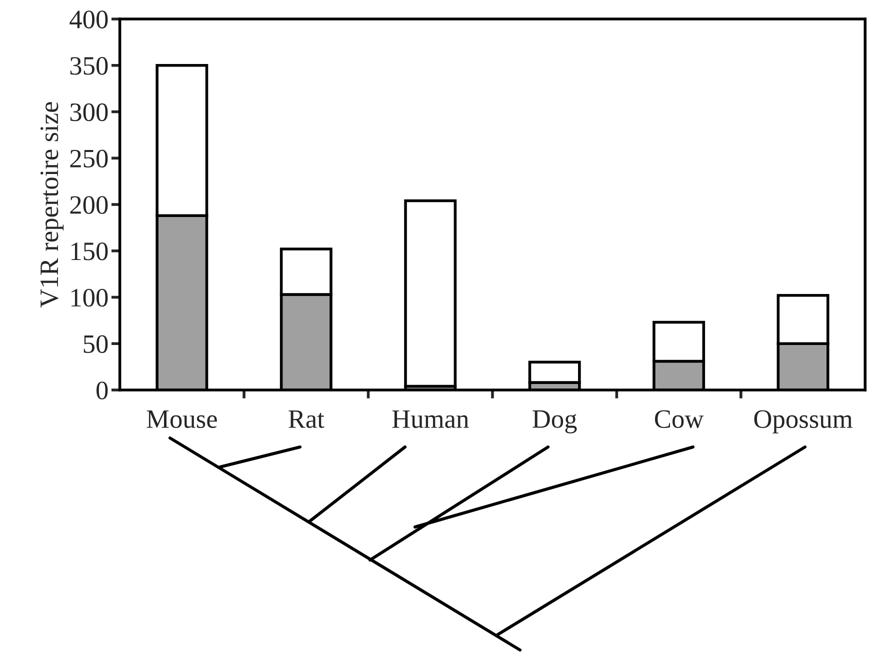 The width and height of the screenshot is (881, 656). I want to click on y-tick-label: 0, so click(102, 391).